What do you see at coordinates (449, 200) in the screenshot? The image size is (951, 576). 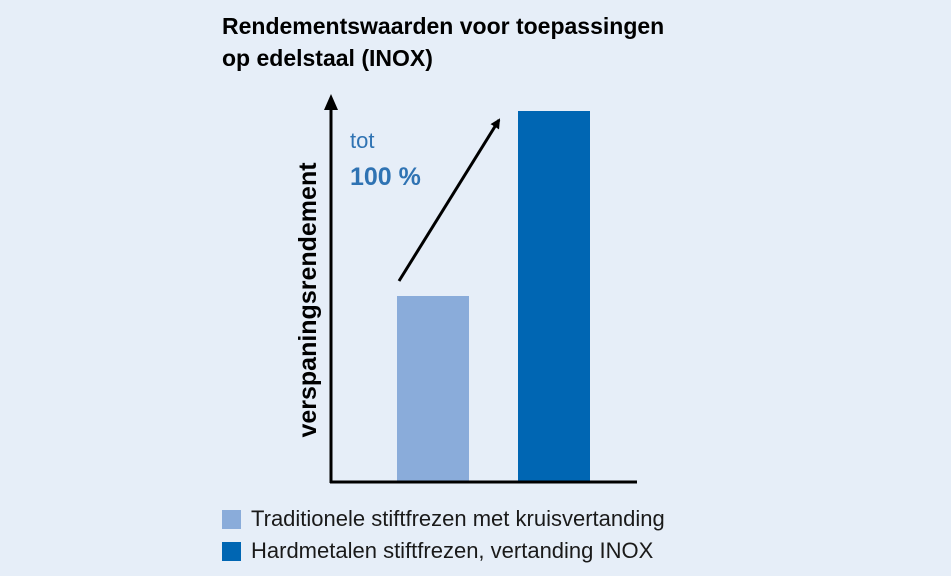 I see `growth-arrow` at bounding box center [449, 200].